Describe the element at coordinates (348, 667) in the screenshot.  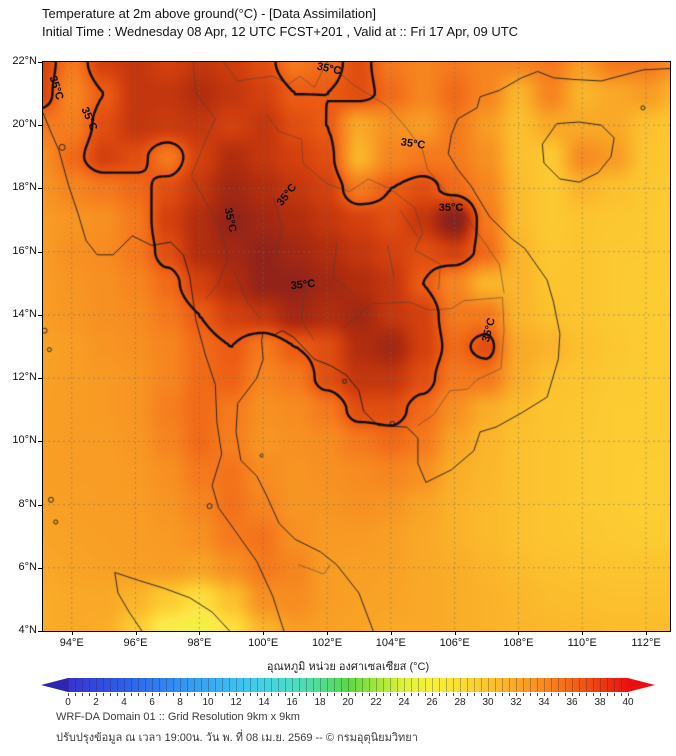
I see `colorbar-title: อุณหภูมิ หน่วย องศาเซลเซียส (°C)` at that location.